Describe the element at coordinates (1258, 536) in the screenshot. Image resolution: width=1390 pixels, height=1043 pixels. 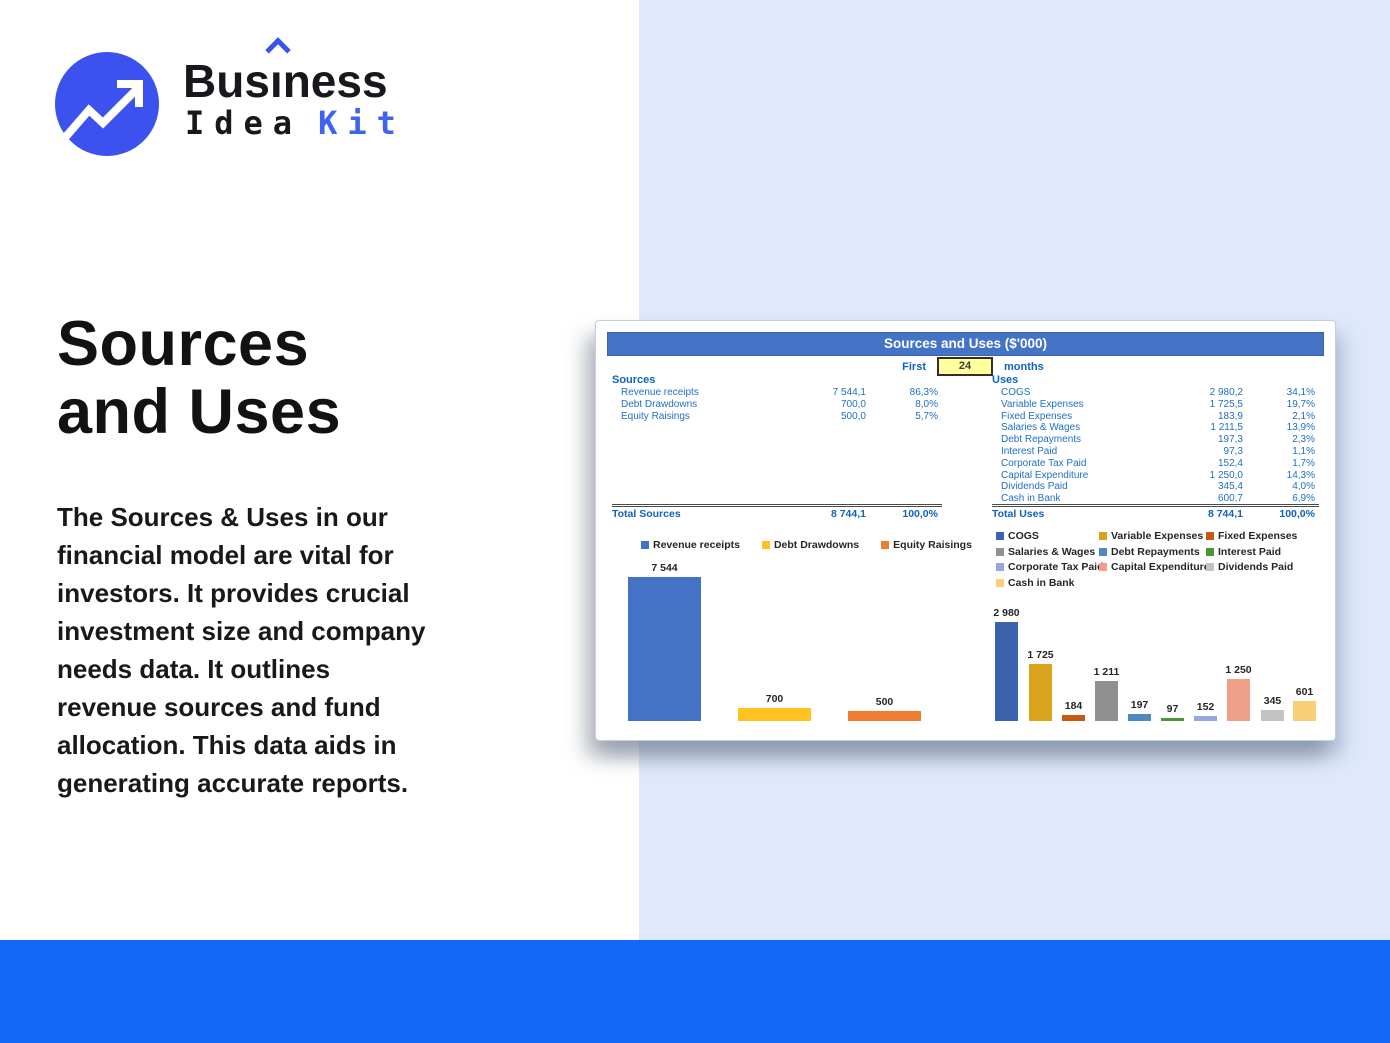
I see `legend-label: Fixed Expenses` at that location.